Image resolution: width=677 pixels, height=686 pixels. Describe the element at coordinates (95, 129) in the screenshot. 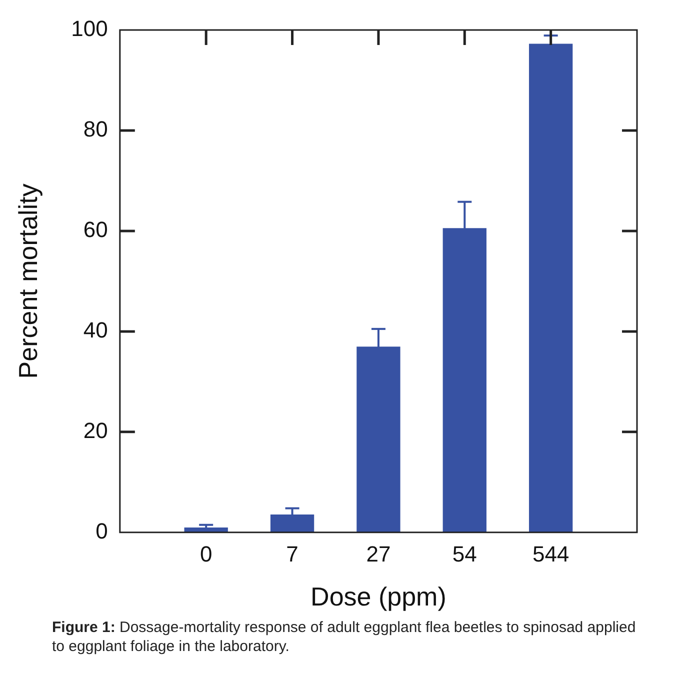

I see `y-tick-label: 80` at that location.